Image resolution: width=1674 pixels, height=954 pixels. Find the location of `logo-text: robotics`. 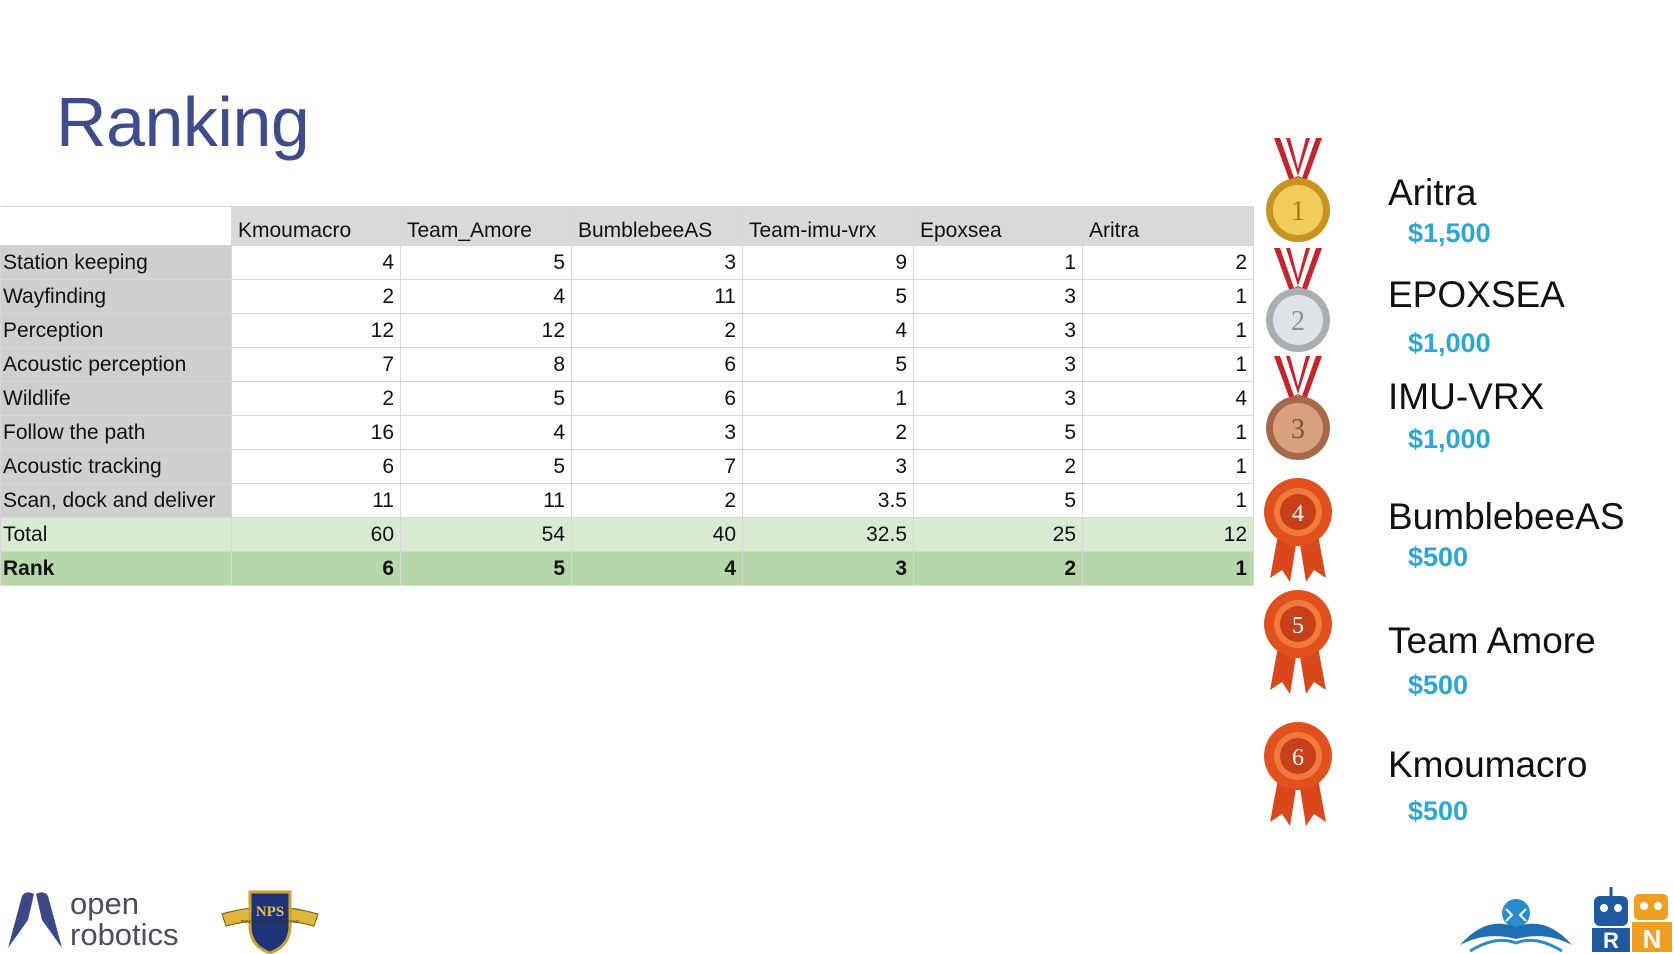

logo-text: robotics is located at coordinates (124, 934).